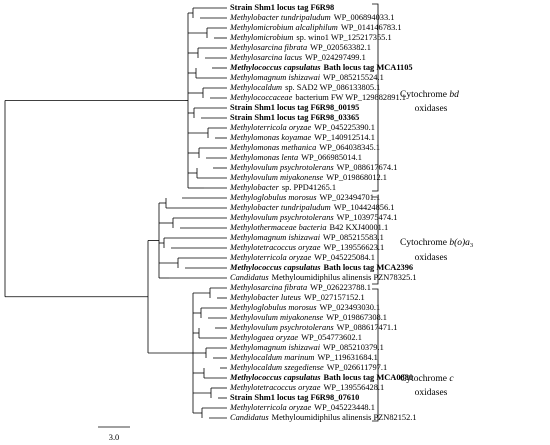 Image resolution: width=550 pixels, height=445 pixels. Describe the element at coordinates (276, 317) in the screenshot. I see `species-name: Methylovulum miyakonense` at that location.